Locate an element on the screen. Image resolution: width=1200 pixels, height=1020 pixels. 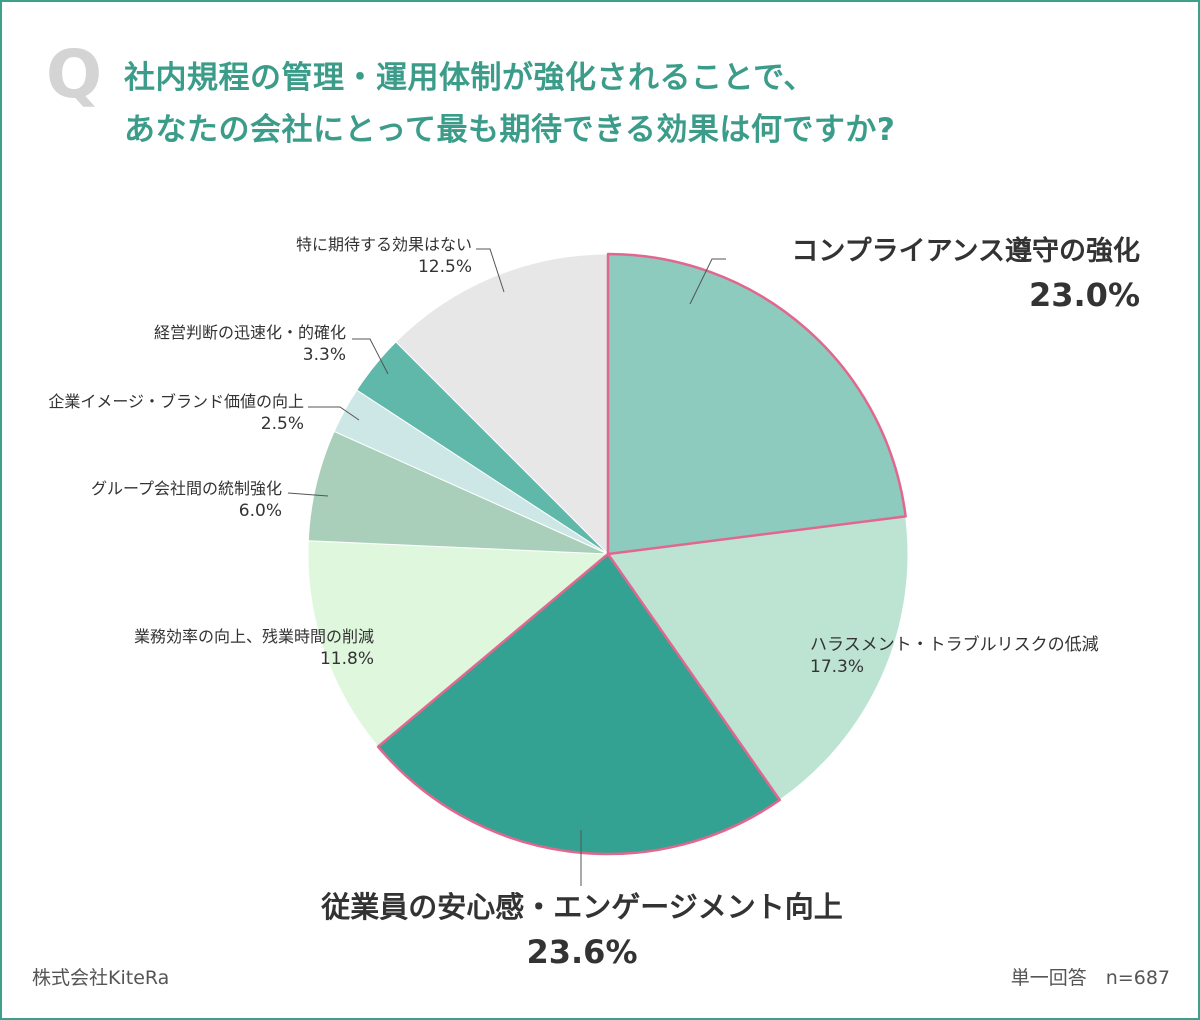
slice-label-2: ハラスメント・トラブルリスクの低減 is located at coordinates (954, 644).